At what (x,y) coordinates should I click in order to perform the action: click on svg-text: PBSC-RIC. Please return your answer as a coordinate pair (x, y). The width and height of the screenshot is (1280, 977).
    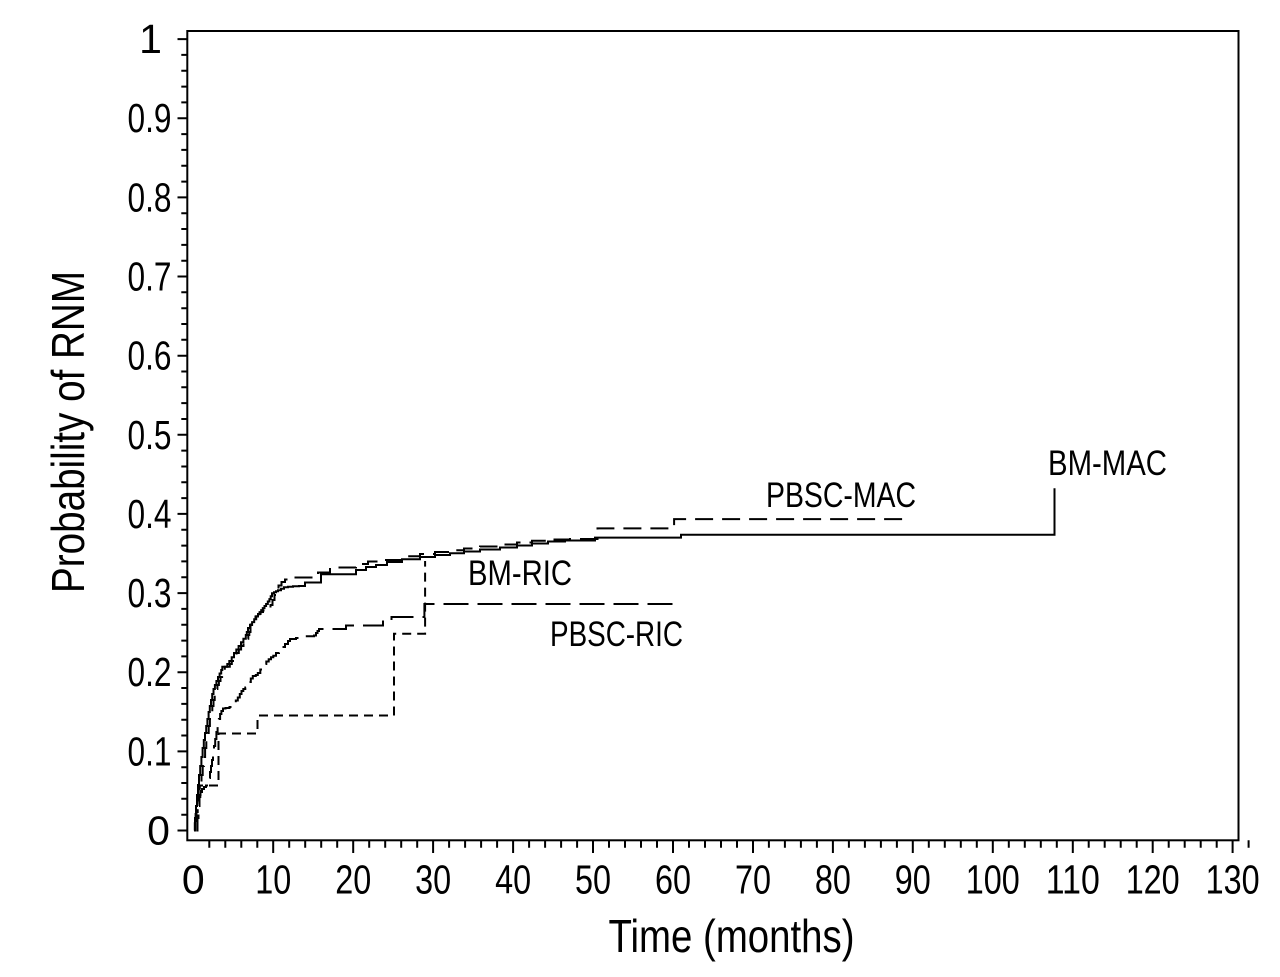
    Looking at the image, I should click on (616, 634).